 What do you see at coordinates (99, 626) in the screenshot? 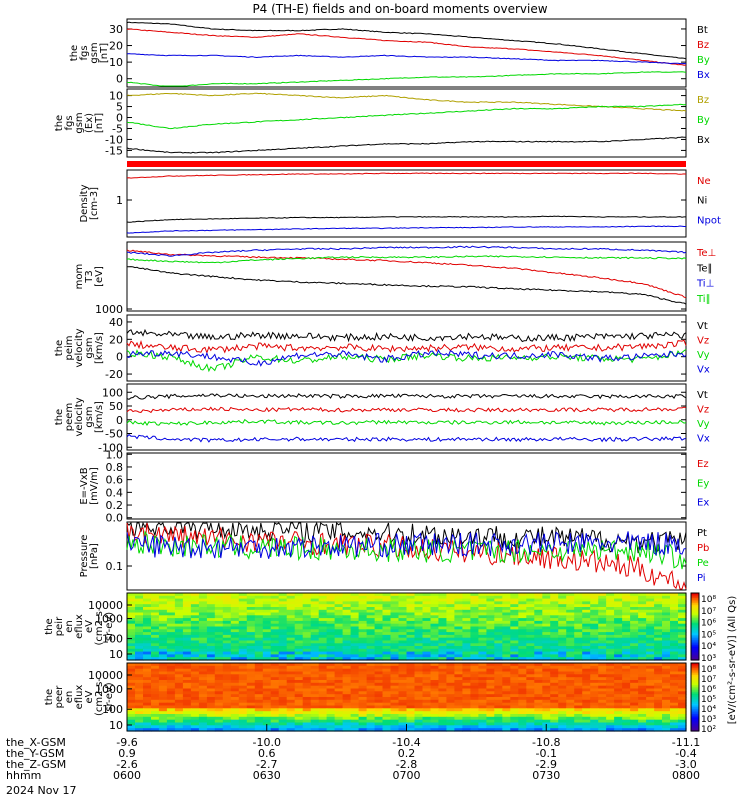
I see `y-axis-label-line: (cm2-s-` at bounding box center [99, 626].